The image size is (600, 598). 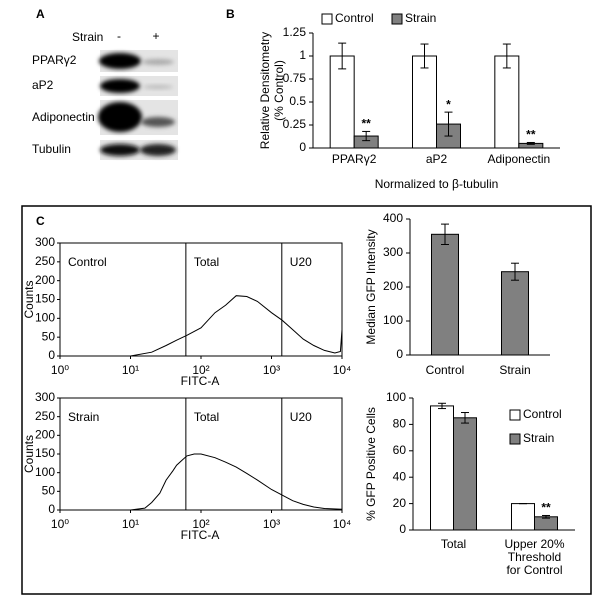 I want to click on panel-label: C, so click(x=40, y=221).